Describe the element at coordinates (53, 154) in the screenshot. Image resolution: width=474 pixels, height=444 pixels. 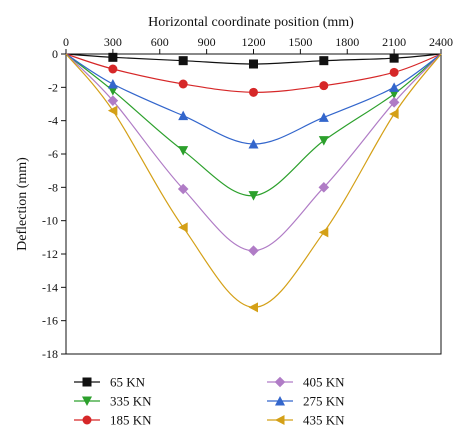
I see `y-tick-label: -6` at that location.